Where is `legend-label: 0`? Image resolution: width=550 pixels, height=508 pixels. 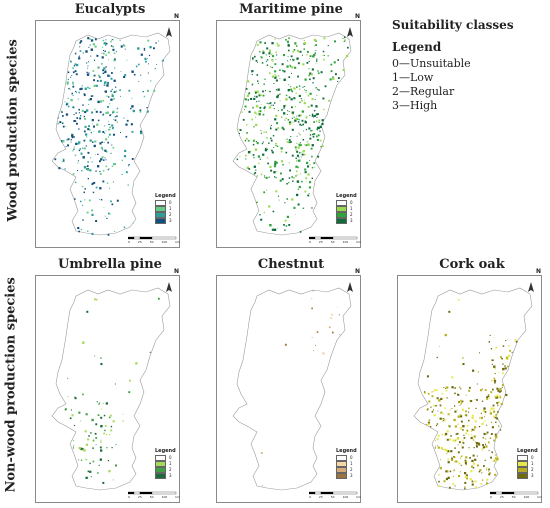
legend-label: 0 is located at coordinates (170, 457).